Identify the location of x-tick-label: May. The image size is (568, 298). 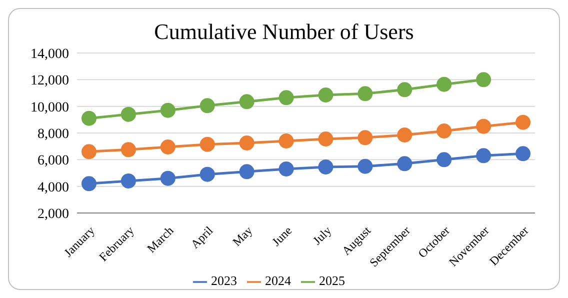
(243, 236).